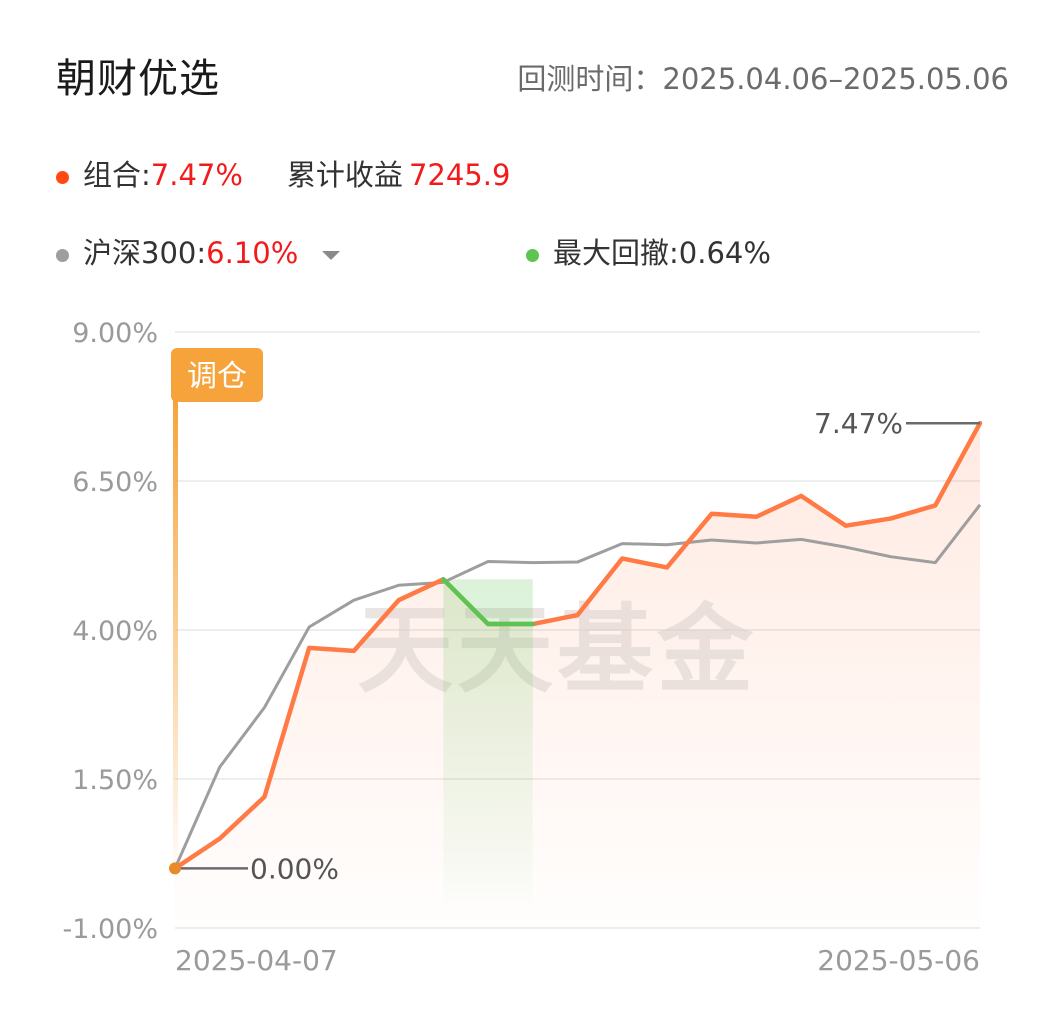  I want to click on legend-benchmark: 沪深300:6.10%, so click(198, 251).